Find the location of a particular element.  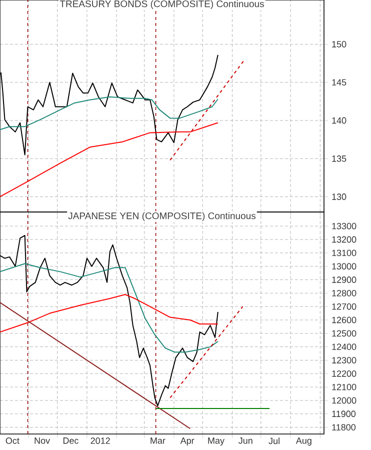

y-tick-label: 150 is located at coordinates (339, 44).